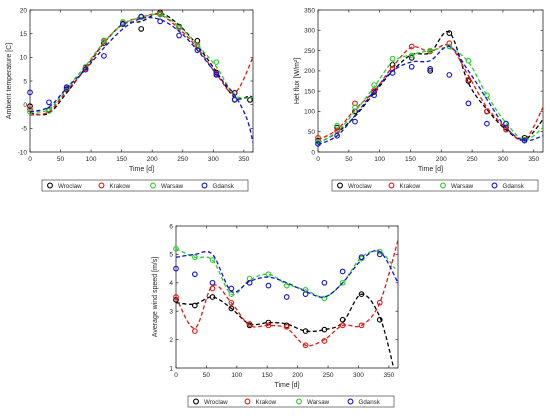  What do you see at coordinates (171, 368) in the screenshot?
I see `y-tick-label: 1` at bounding box center [171, 368].